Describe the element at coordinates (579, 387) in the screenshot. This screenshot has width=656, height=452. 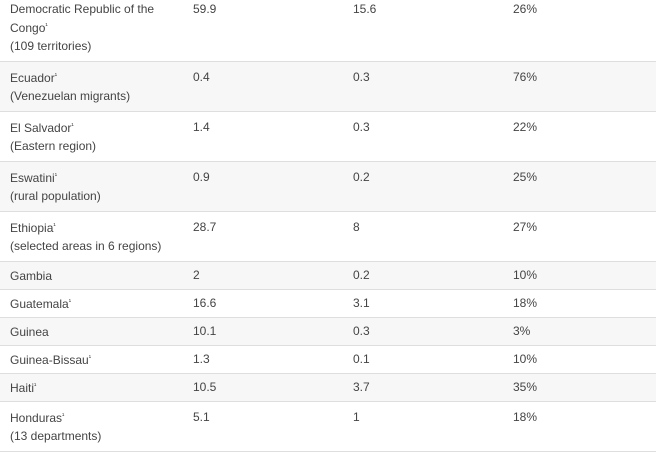
I see `col4-cell: 35%` at that location.